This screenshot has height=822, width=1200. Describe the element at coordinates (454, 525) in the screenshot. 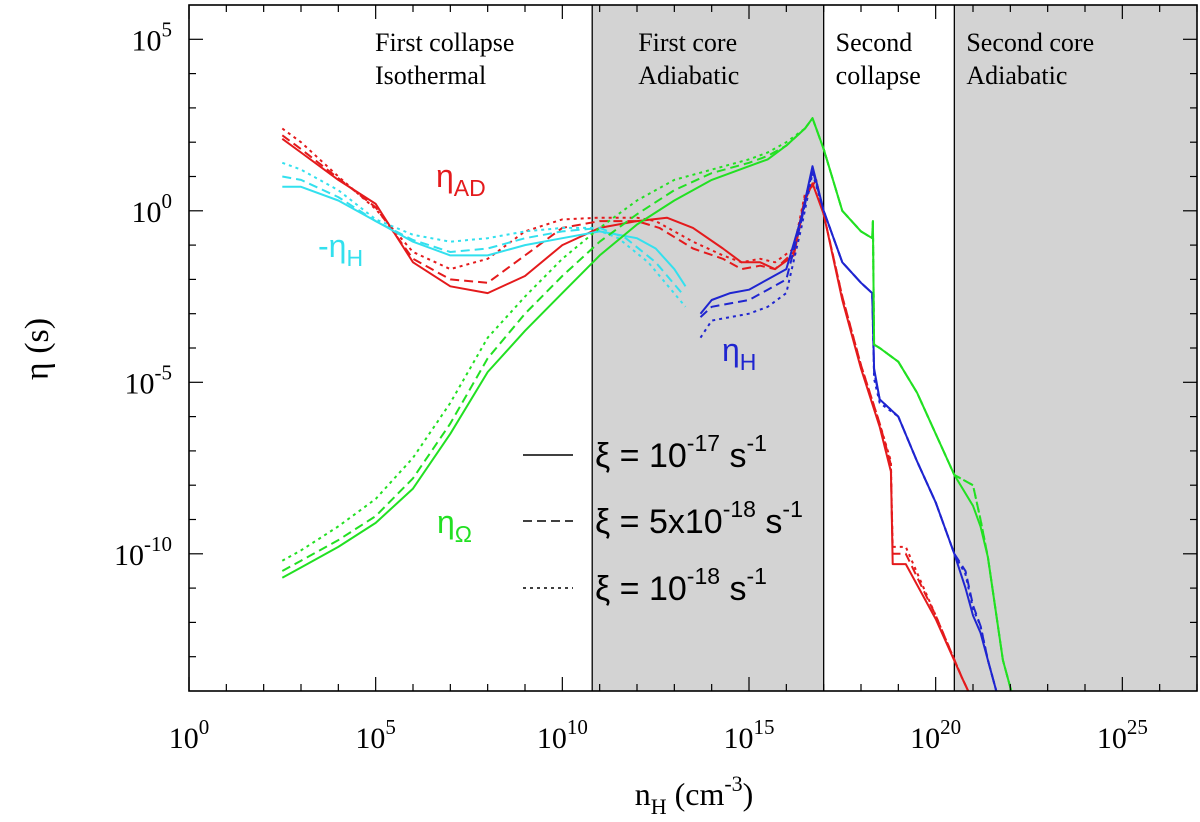

I see `series-label-eta_Omega: ηΩ` at that location.